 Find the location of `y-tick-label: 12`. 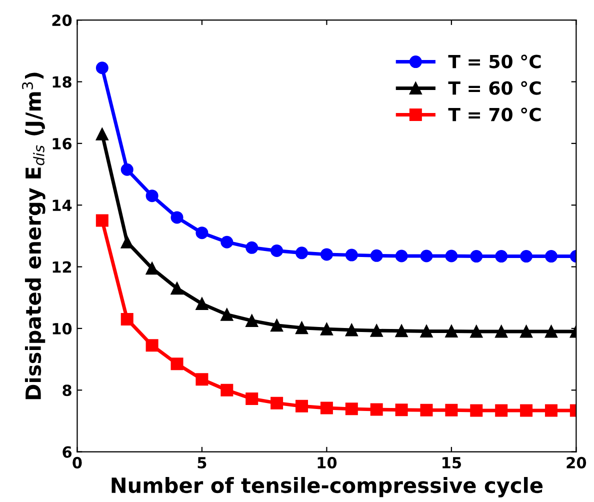

y-tick-label: 12 is located at coordinates (62, 267).